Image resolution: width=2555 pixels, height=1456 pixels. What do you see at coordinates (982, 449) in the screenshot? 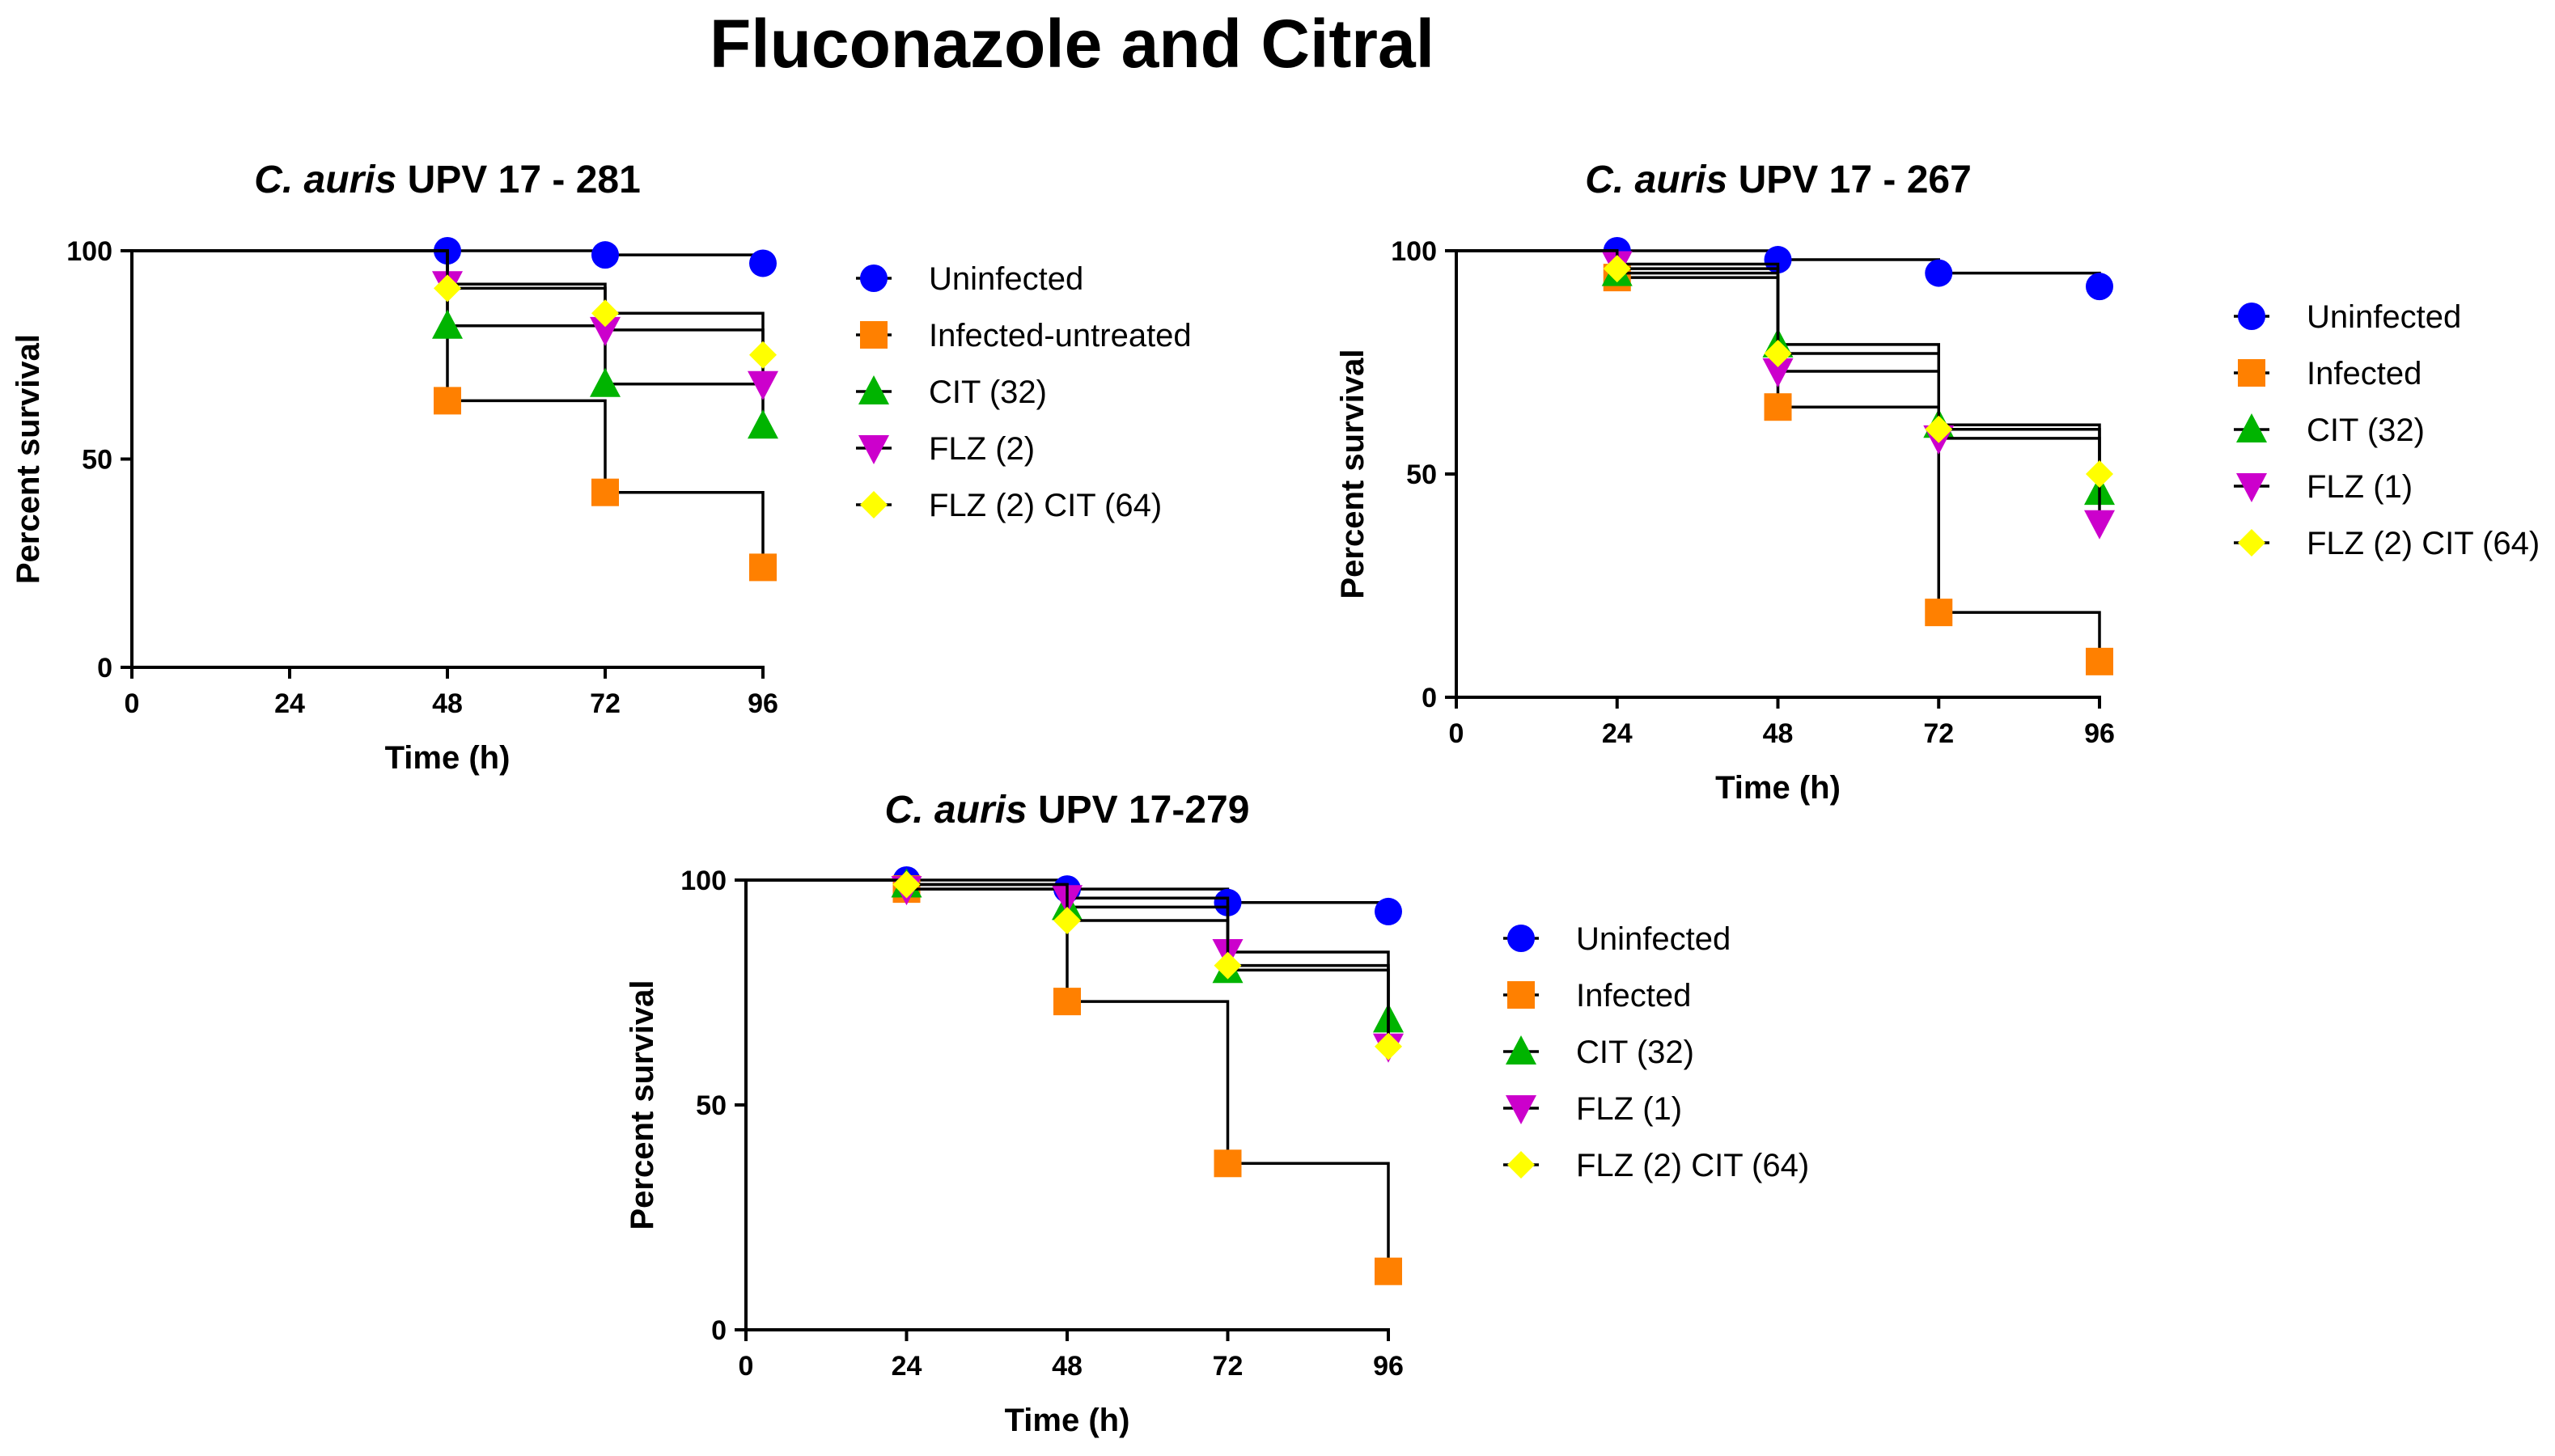
I see `legend-label: FLZ (2)` at bounding box center [982, 449].